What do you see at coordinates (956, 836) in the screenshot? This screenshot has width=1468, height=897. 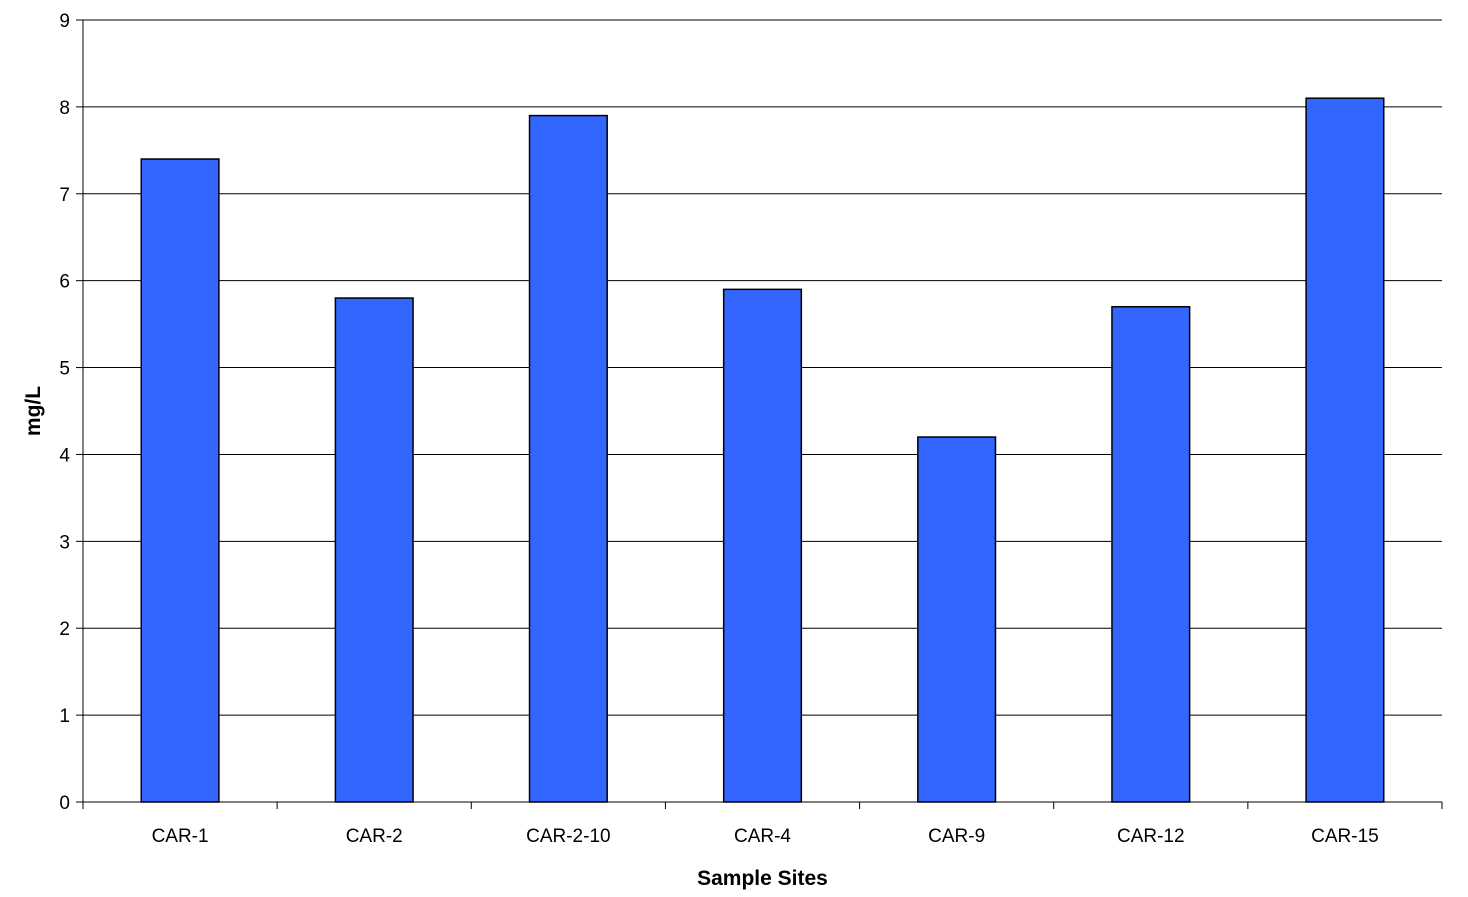 I see `x-tick-label: CAR-9` at bounding box center [956, 836].